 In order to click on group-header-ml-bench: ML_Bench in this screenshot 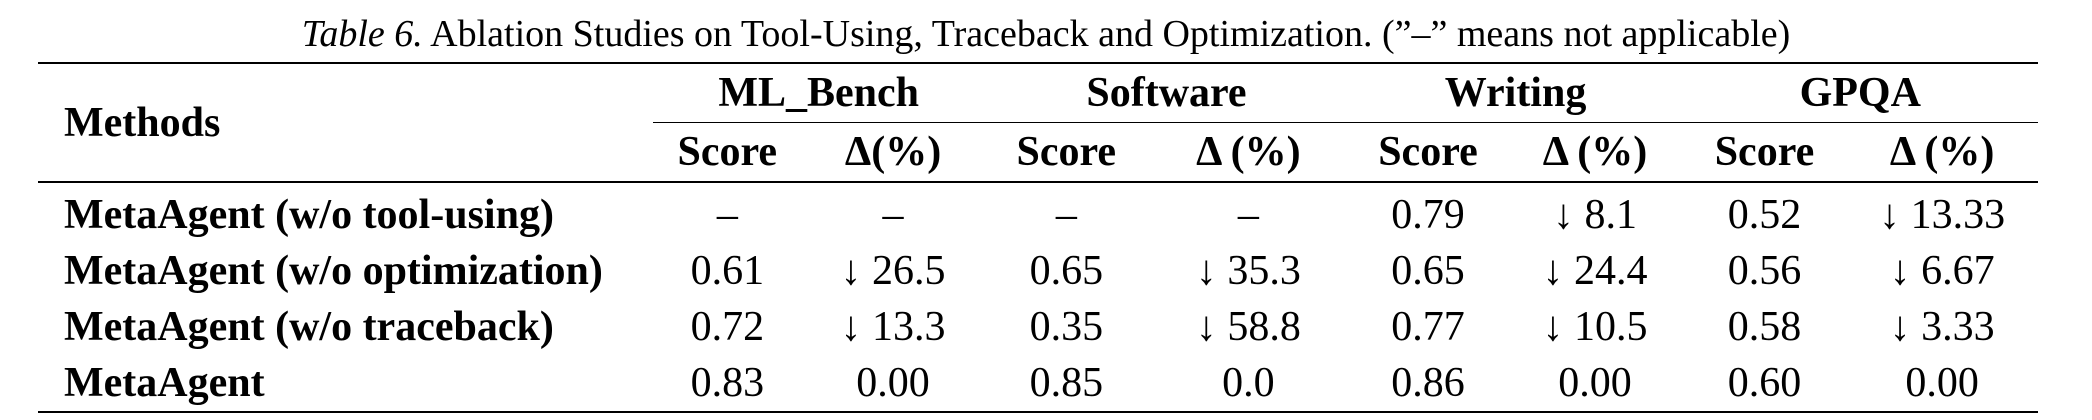, I will do `click(818, 92)`.